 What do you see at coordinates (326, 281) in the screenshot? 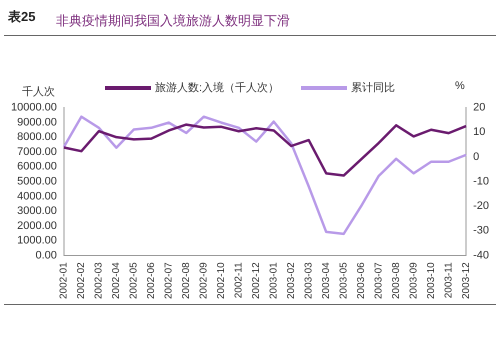
I see `x-tick-label: 2003-04` at bounding box center [326, 281].